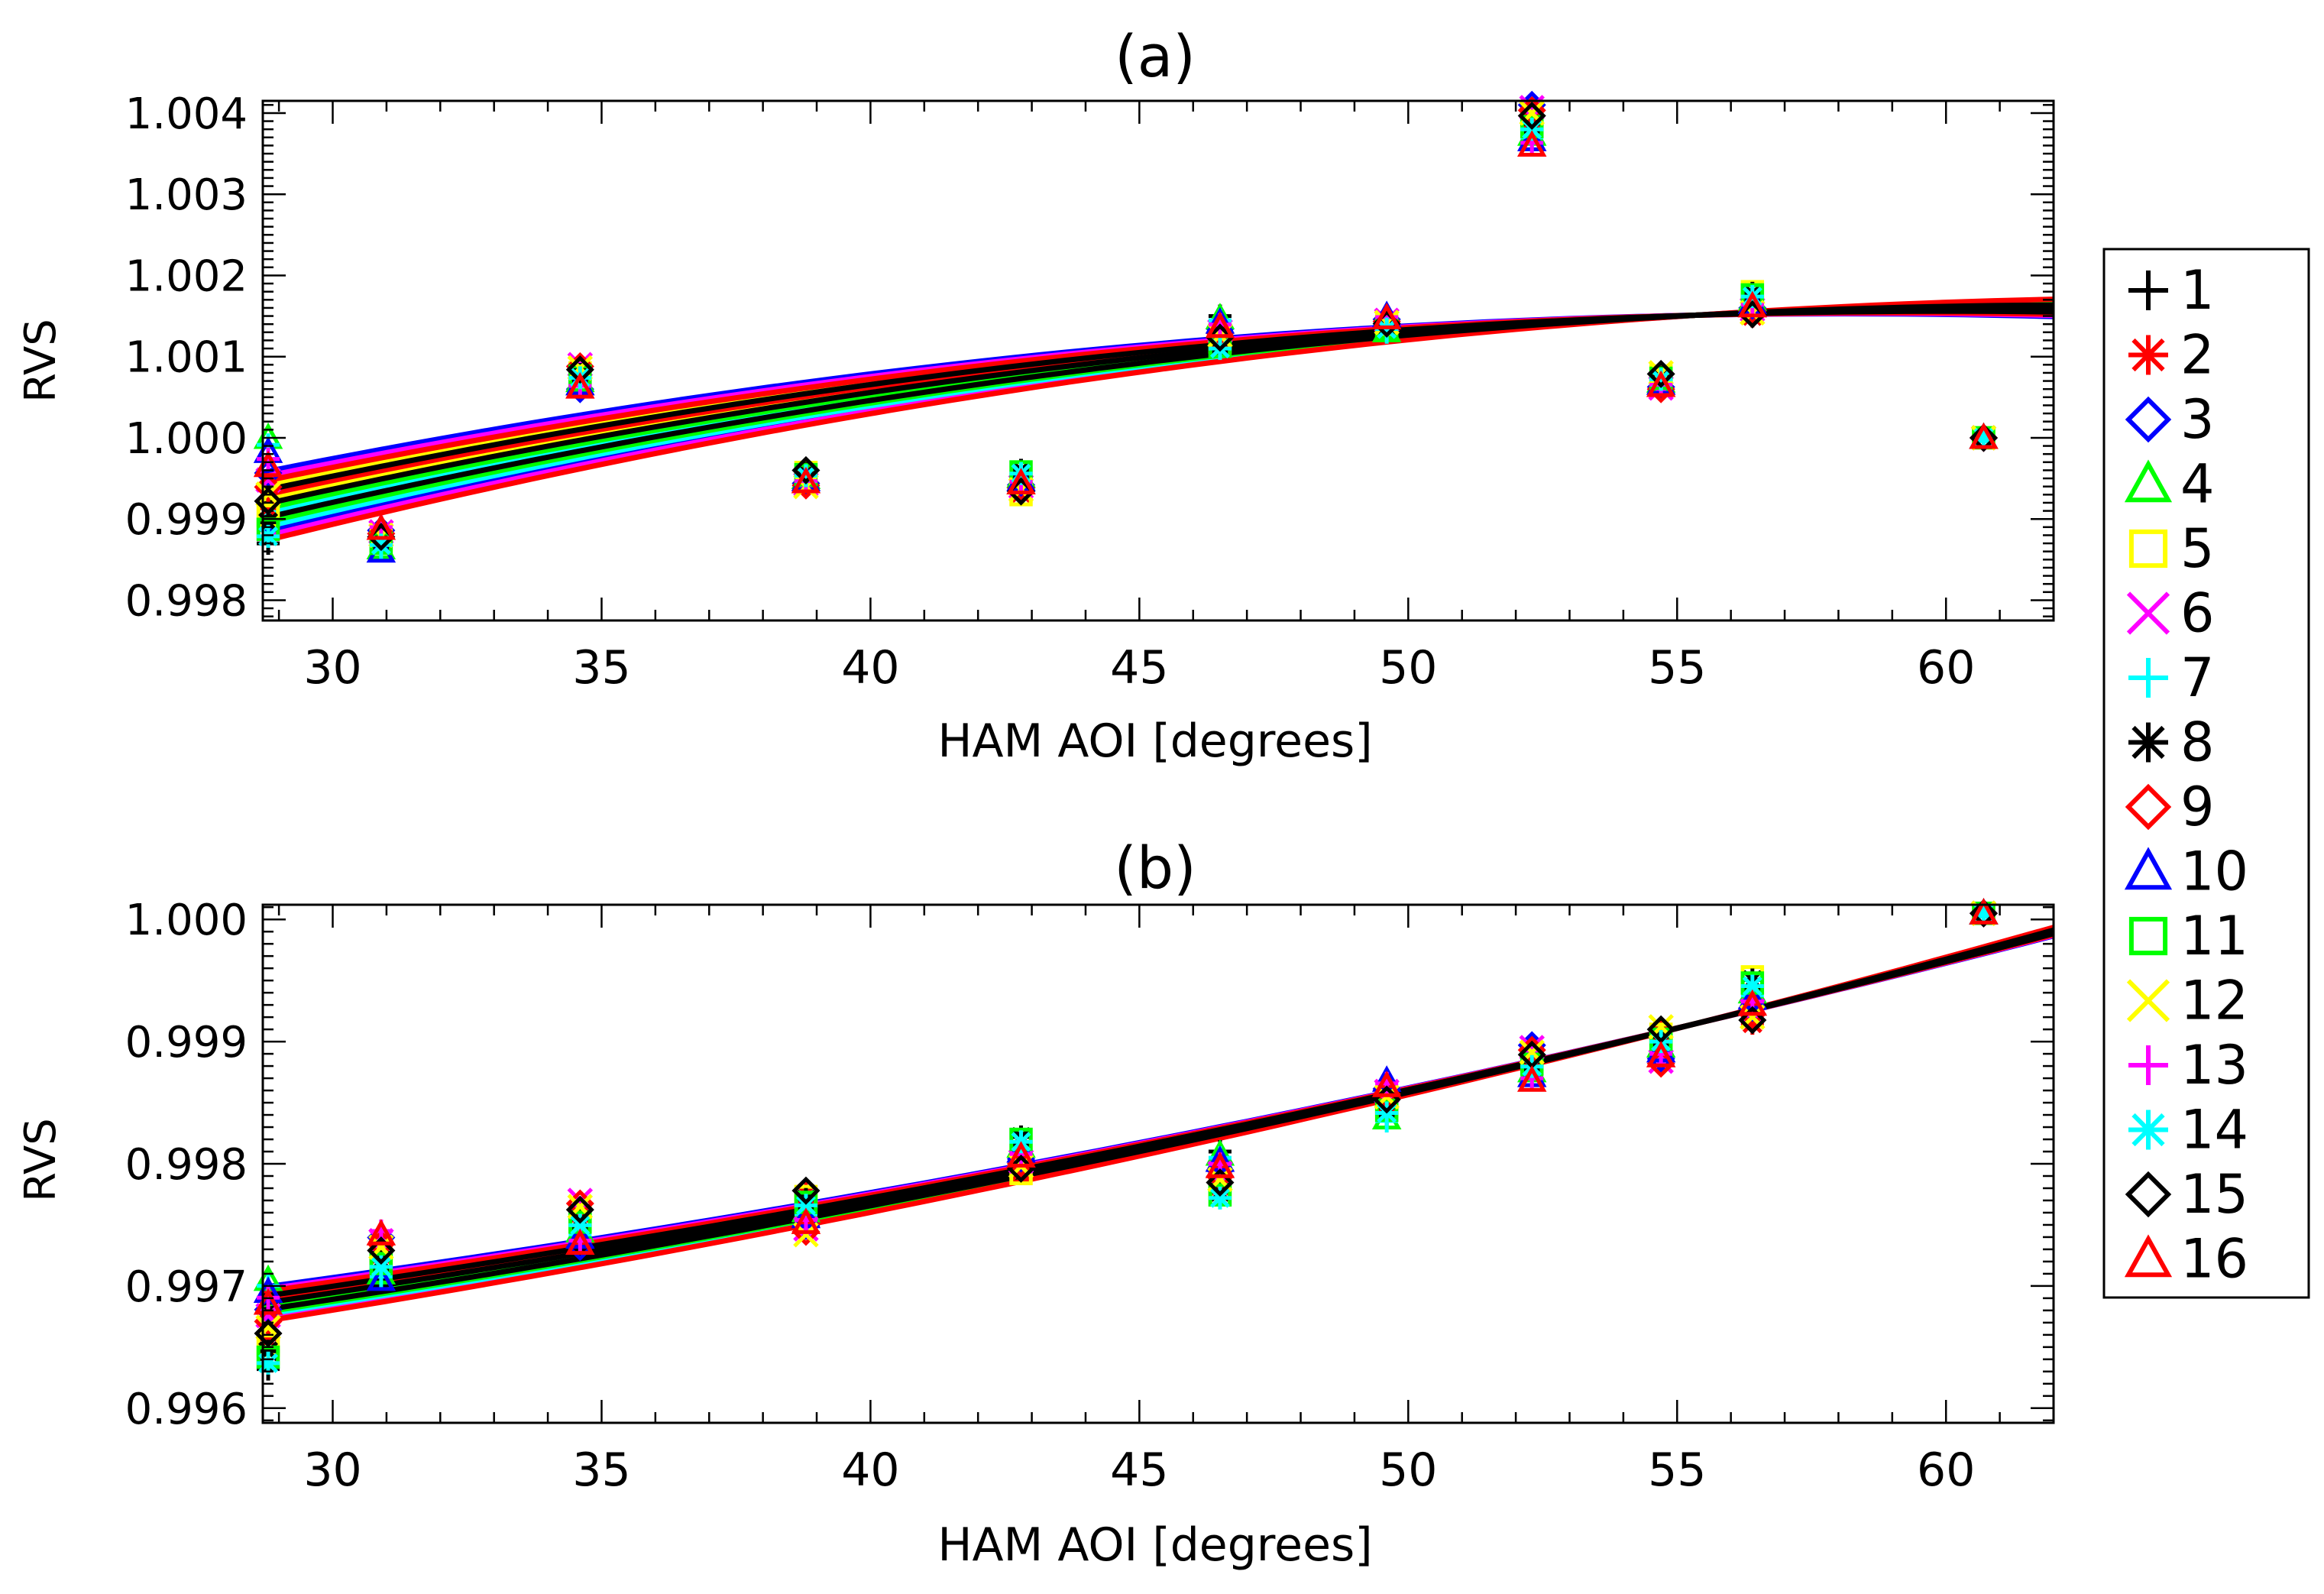  I want to click on legend-label-5: 5, so click(2197, 548).